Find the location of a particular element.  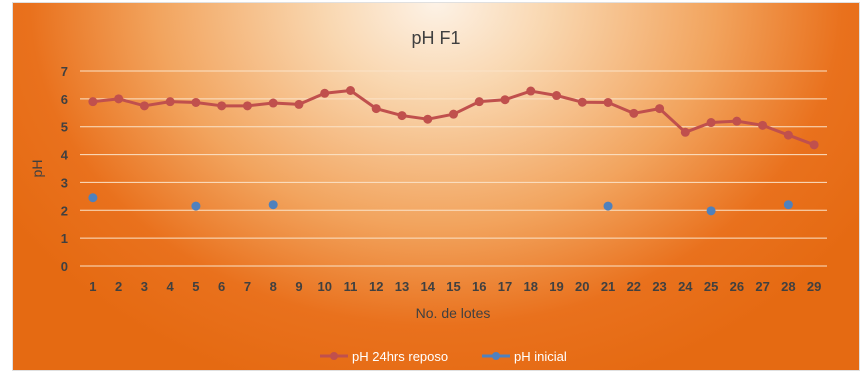

x-tick-label: 16 is located at coordinates (479, 286).